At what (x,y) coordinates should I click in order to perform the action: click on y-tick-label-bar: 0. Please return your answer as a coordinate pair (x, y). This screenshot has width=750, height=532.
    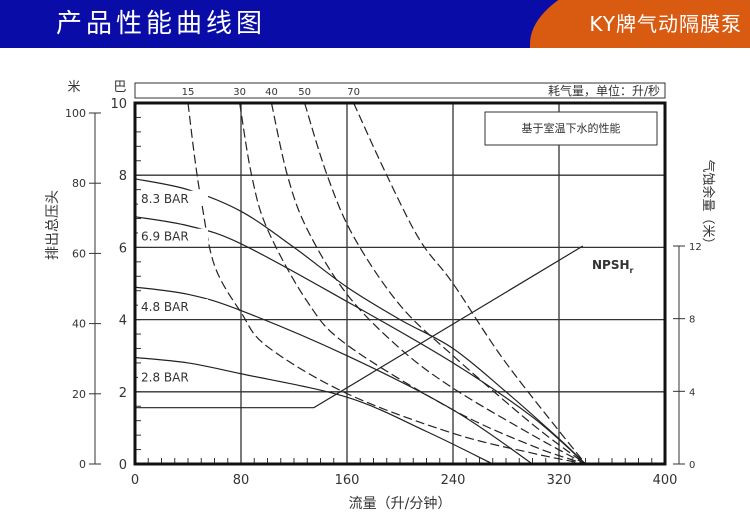
    Looking at the image, I should click on (123, 465).